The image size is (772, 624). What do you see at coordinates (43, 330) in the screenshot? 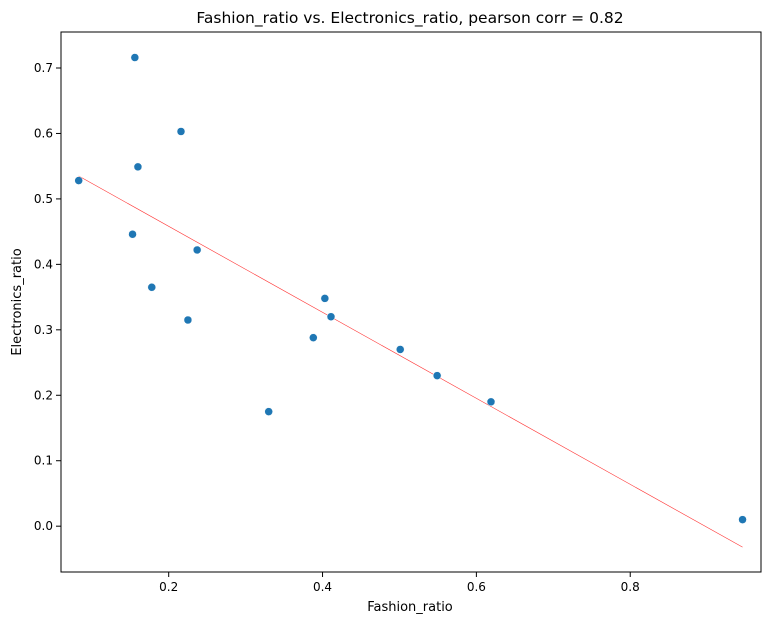
I see `y-tick-label-4: 0.3` at bounding box center [43, 330].